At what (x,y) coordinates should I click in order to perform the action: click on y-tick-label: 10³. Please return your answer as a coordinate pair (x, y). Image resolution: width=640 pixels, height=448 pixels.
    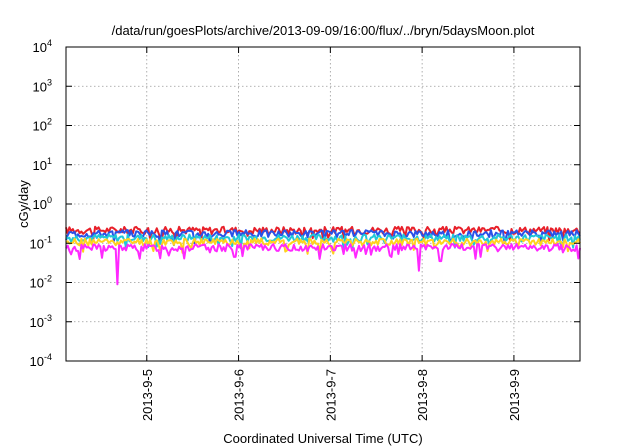
    Looking at the image, I should click on (42, 85).